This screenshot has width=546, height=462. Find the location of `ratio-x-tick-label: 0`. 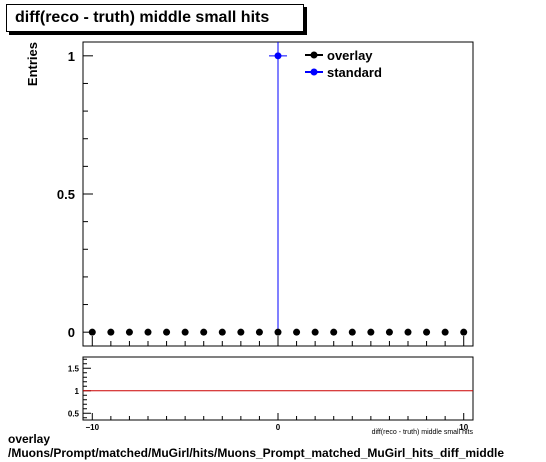

ratio-x-tick-label: 0 is located at coordinates (278, 427).